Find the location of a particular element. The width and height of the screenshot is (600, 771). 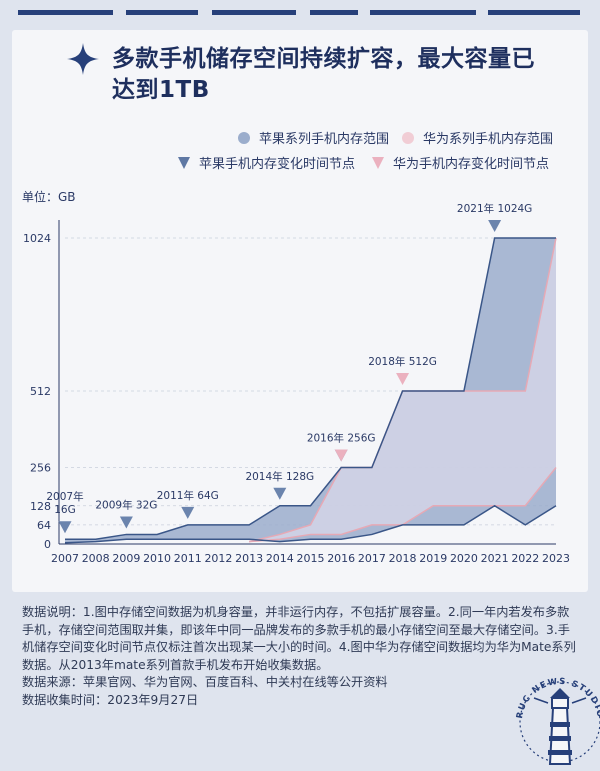

y-tick-label-0: 0 is located at coordinates (47, 544).